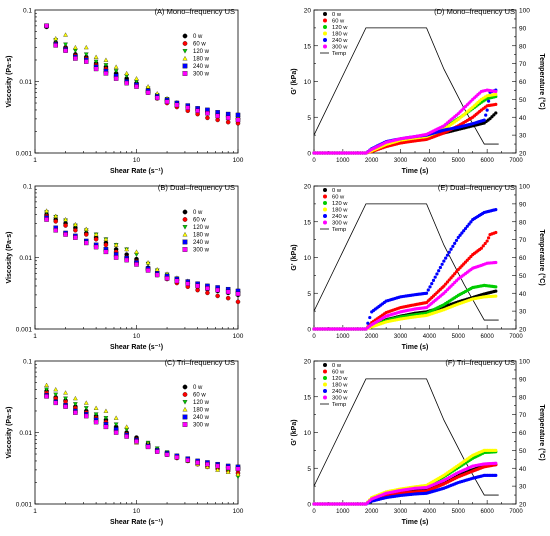 The width and height of the screenshot is (550, 536). What do you see at coordinates (9, 432) in the screenshot?
I see `y-axis-label: Viscosity (Pa·s)` at bounding box center [9, 432].